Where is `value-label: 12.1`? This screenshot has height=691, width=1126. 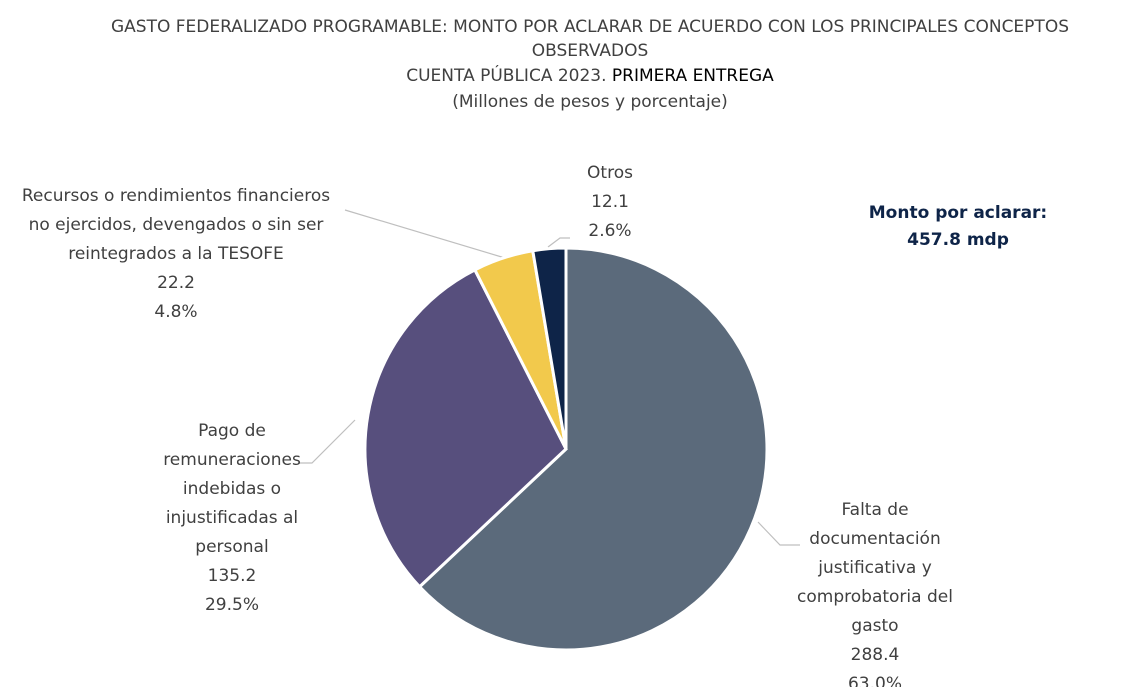 value-label: 12.1 is located at coordinates (610, 202).